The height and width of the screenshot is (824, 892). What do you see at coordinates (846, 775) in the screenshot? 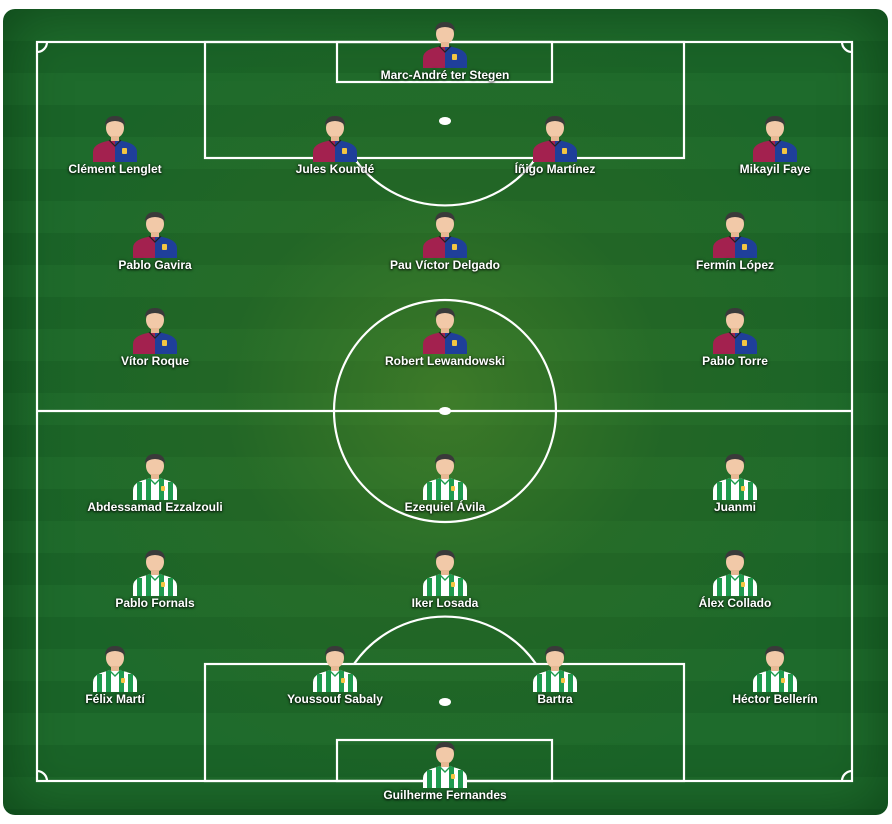
I see `corner-arc-bottom-right` at bounding box center [846, 775].